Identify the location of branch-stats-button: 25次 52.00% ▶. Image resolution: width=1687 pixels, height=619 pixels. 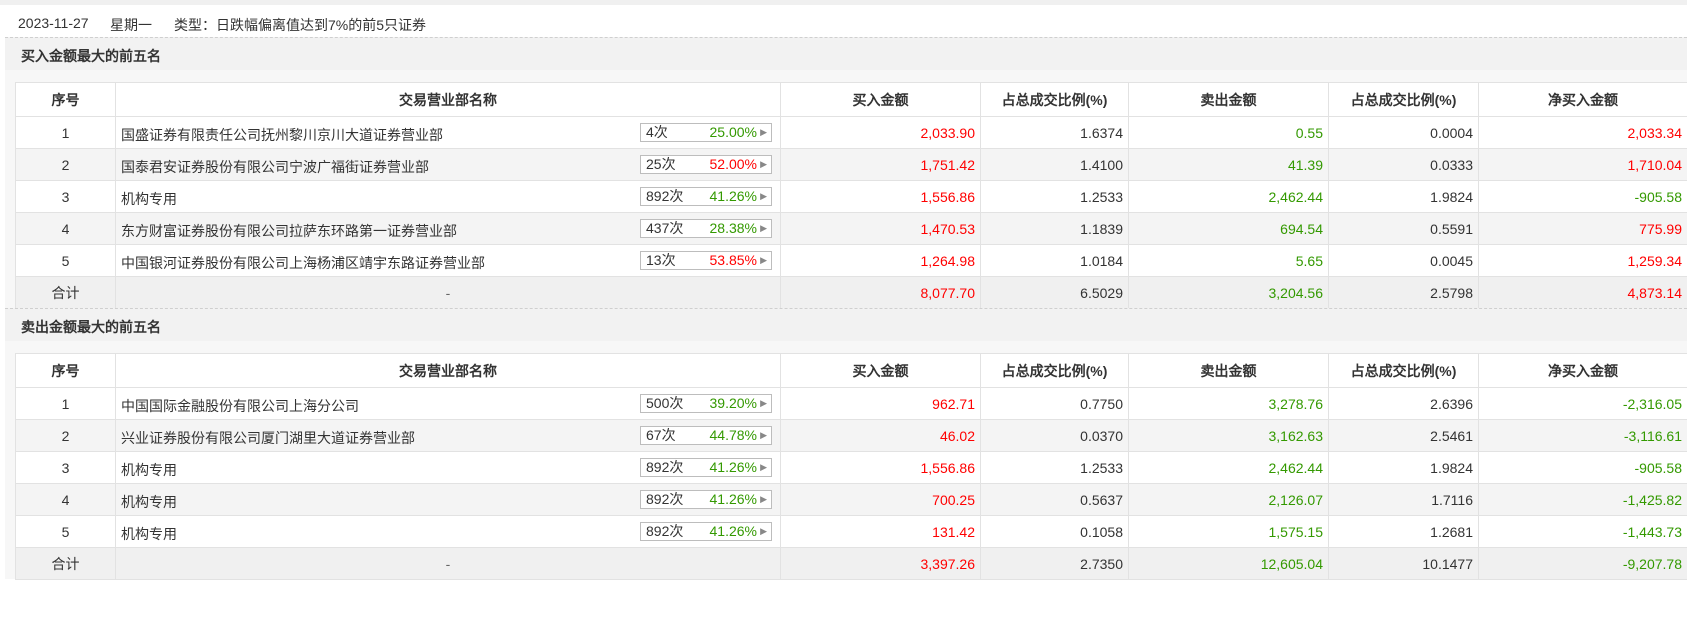
(706, 164).